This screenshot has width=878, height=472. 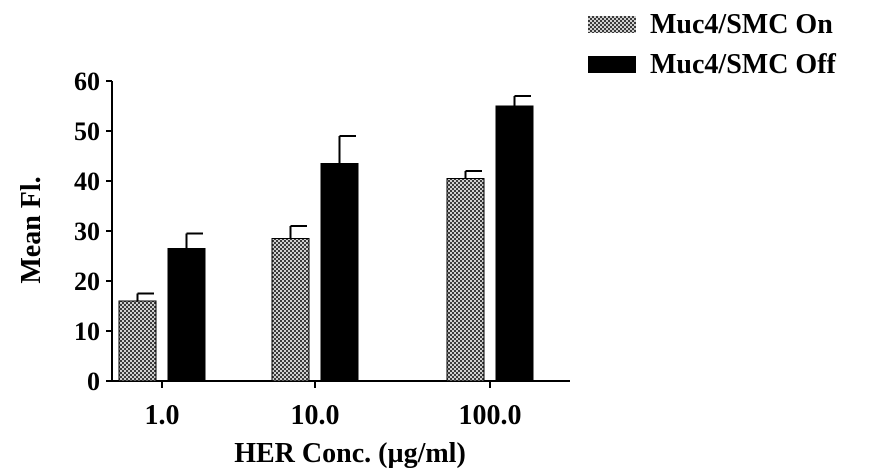 What do you see at coordinates (350, 453) in the screenshot?
I see `x-axis-label: HER Conc. (µg/ml)` at bounding box center [350, 453].